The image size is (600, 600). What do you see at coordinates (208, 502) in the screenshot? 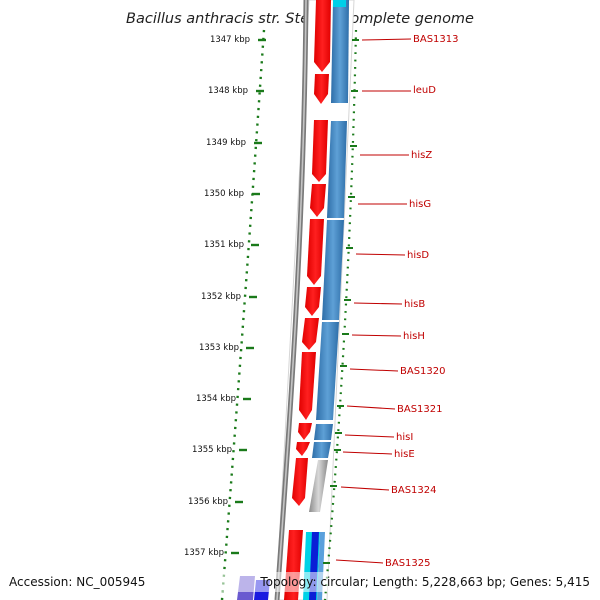
I see `kbp-label: 1356 kbp` at bounding box center [208, 502].